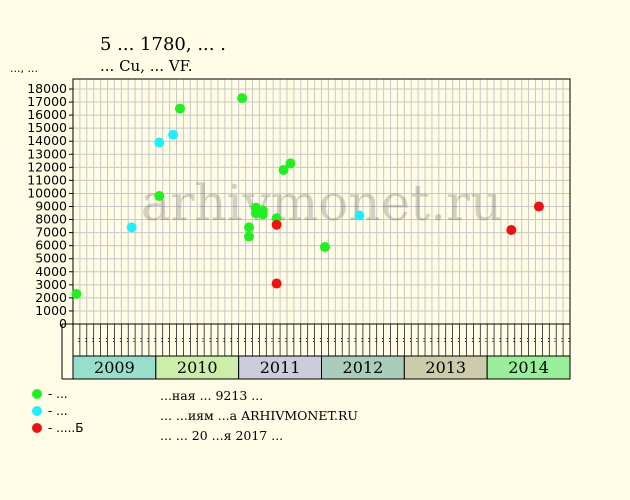 This screenshot has height=500, width=630. I want to click on legend-item: - .....Б, so click(56, 427).